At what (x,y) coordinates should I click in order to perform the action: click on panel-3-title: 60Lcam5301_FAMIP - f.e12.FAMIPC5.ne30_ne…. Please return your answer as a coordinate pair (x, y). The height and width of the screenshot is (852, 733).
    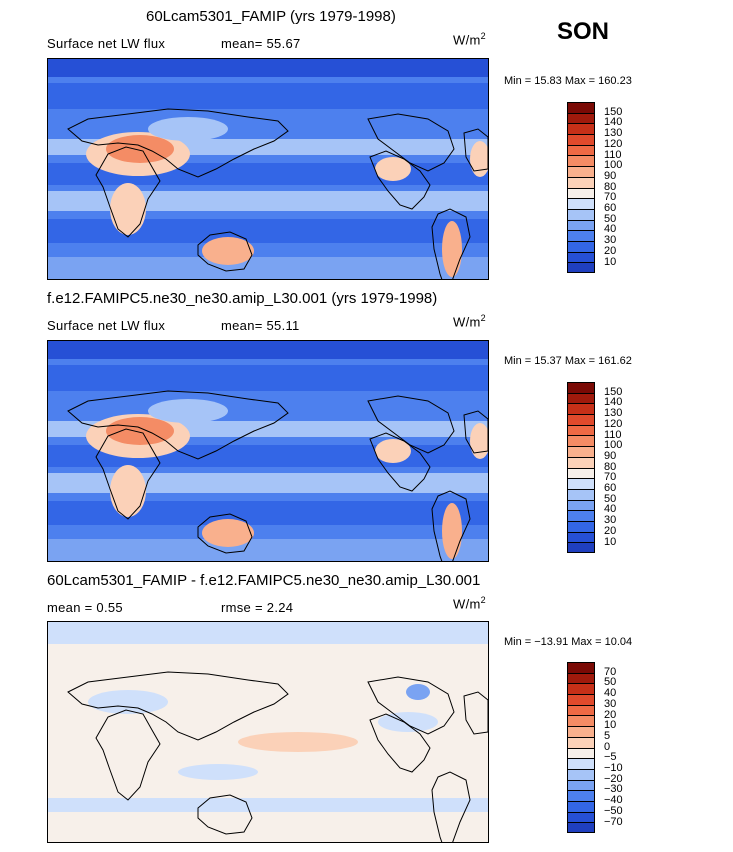
    Looking at the image, I should click on (264, 580).